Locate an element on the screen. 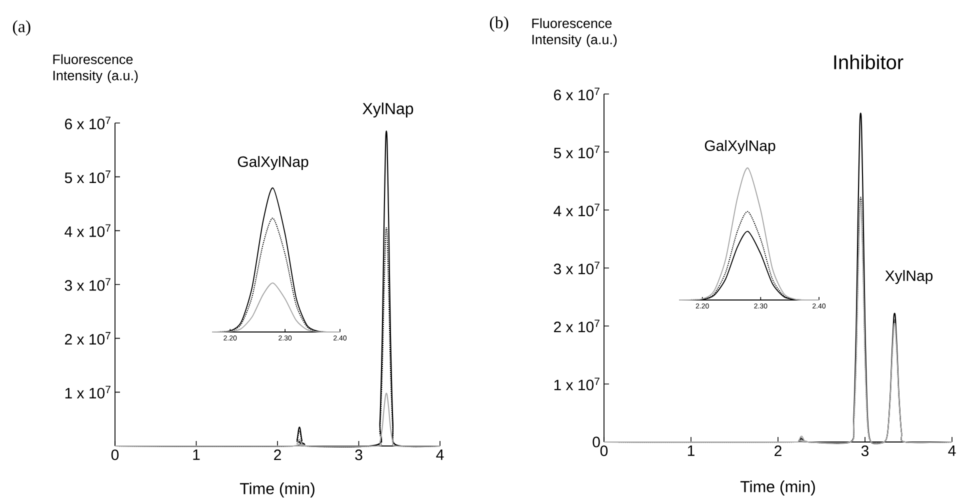  chart-title: (b) is located at coordinates (499, 24).